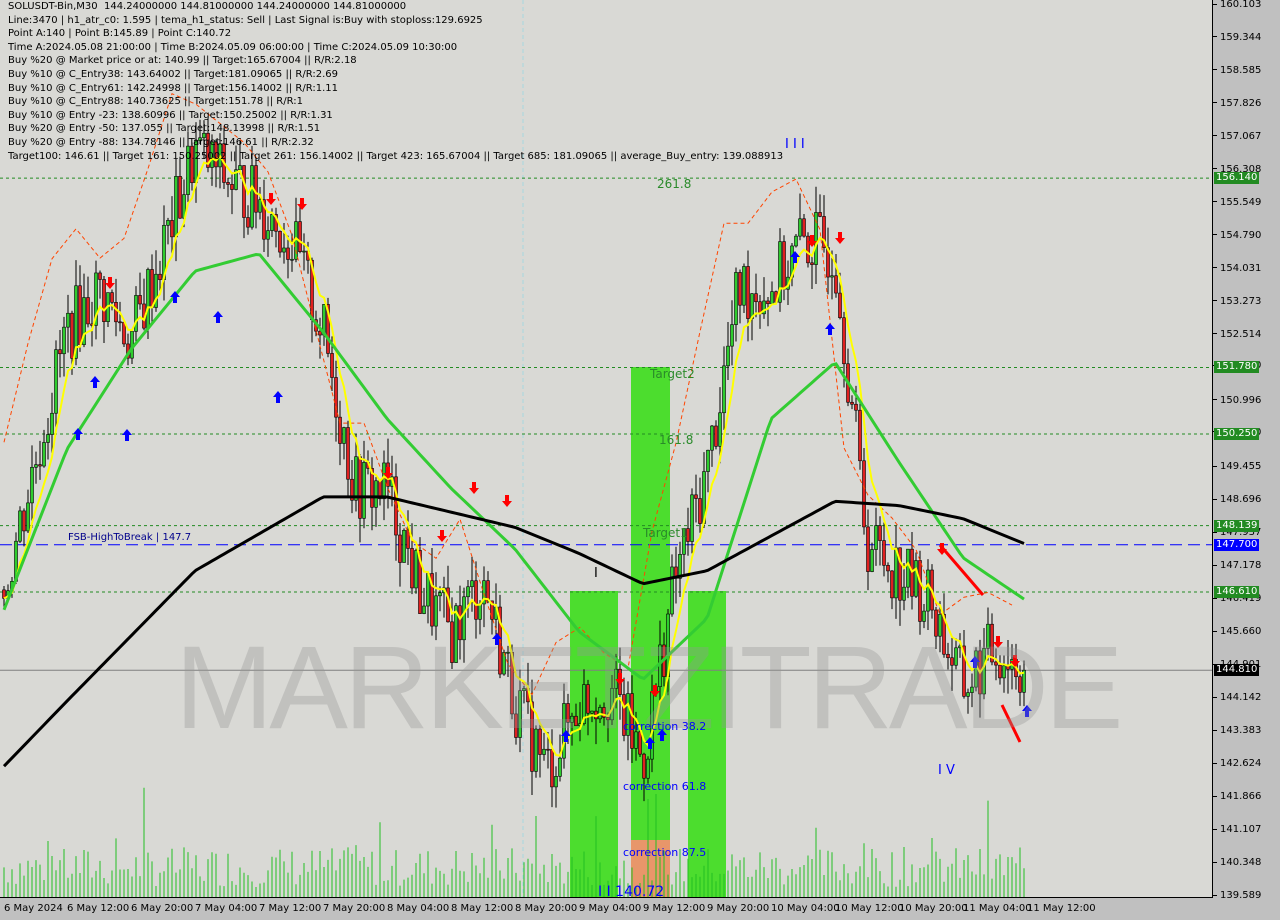 This screenshot has width=1280, height=920. I want to click on level-price-label: 156.140, so click(1237, 178).